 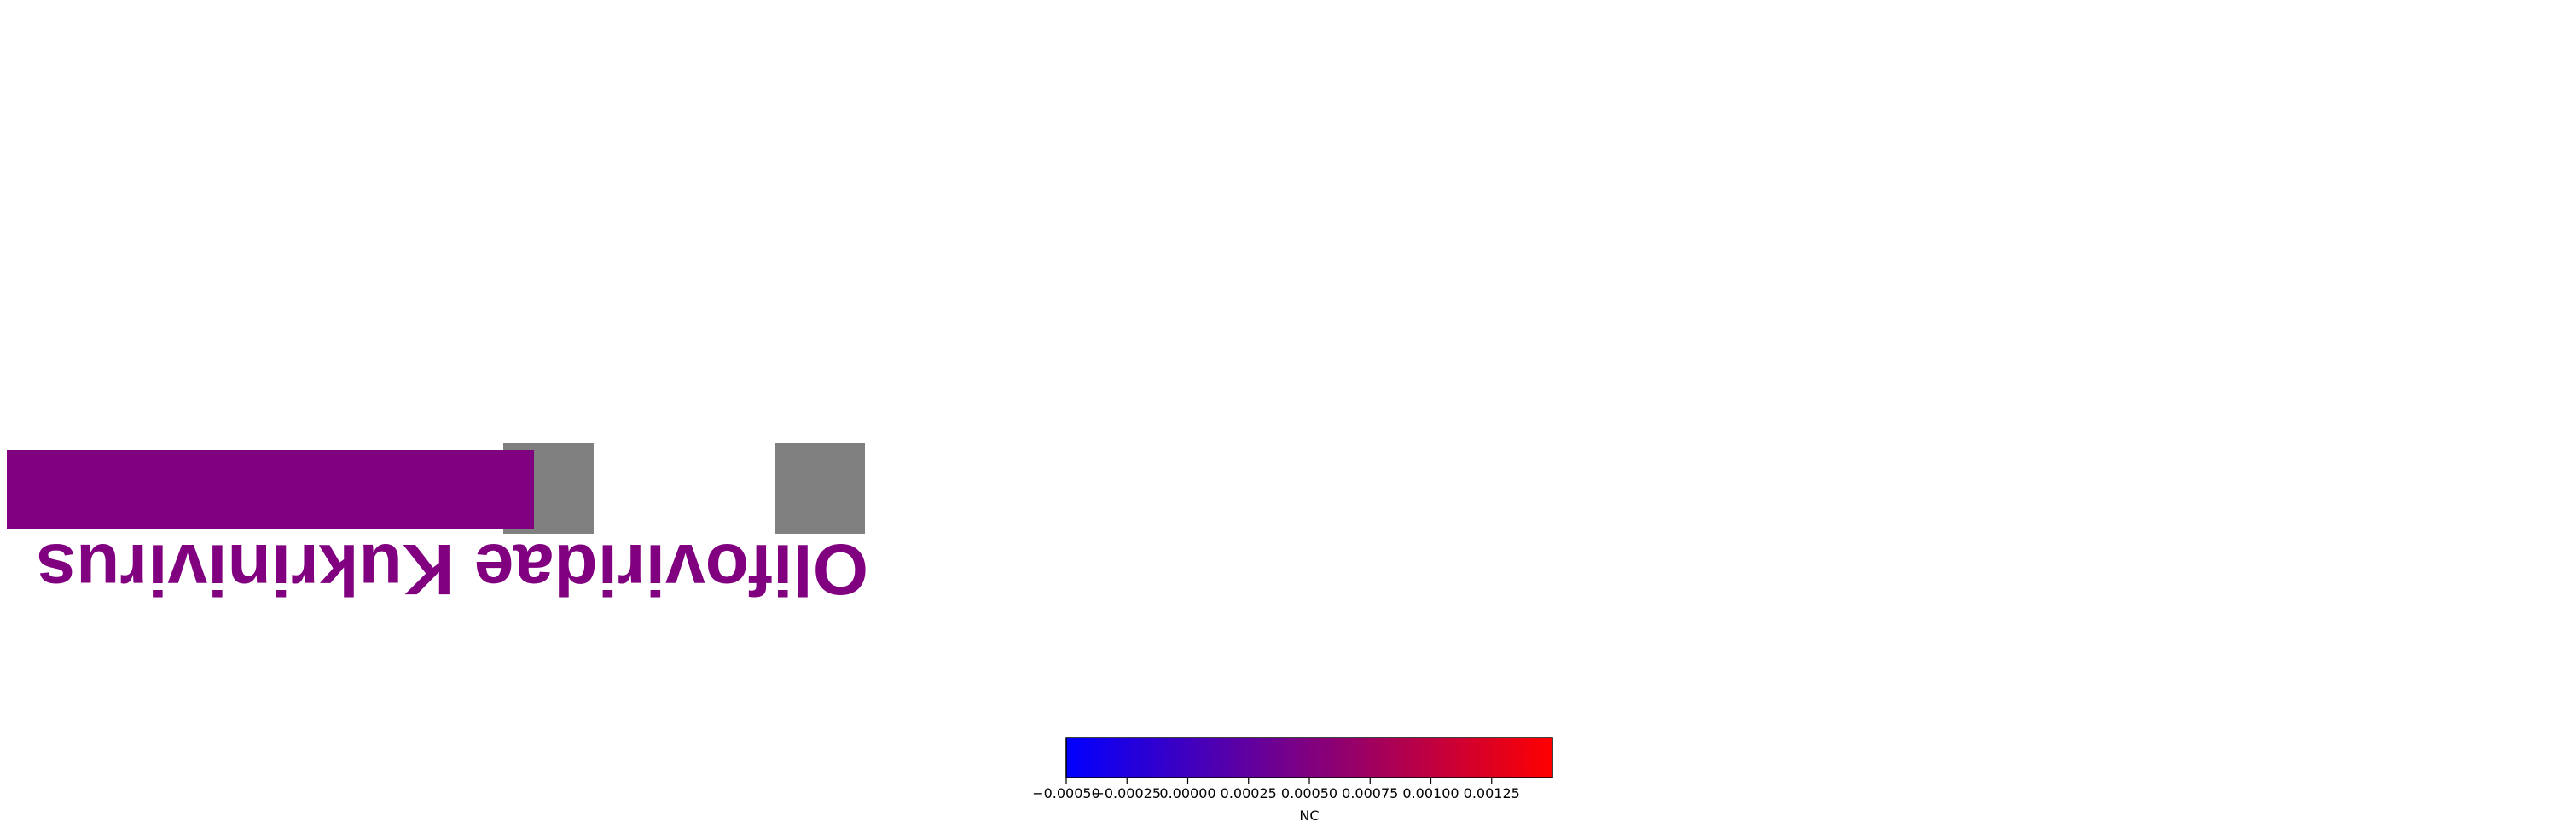 I want to click on heatmap-tiles, so click(x=436, y=488).